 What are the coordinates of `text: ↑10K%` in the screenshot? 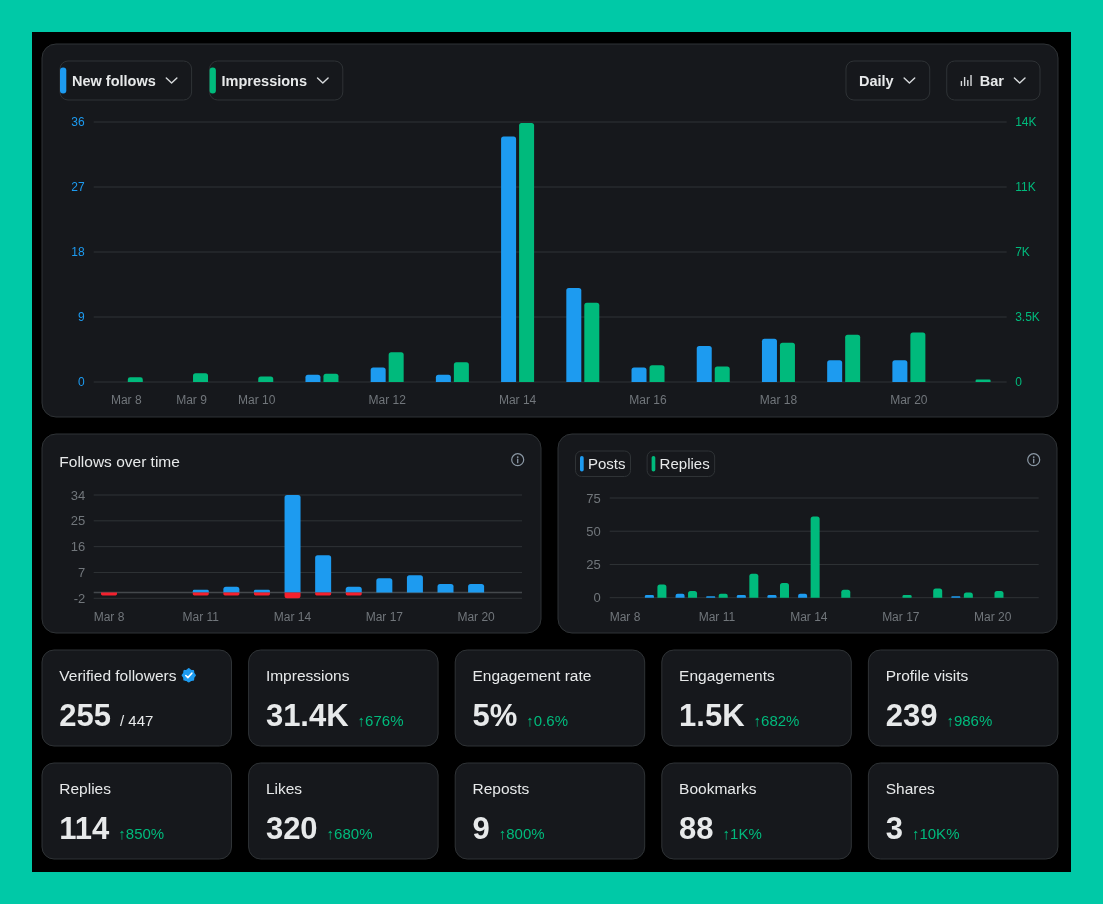 It's located at (935, 833).